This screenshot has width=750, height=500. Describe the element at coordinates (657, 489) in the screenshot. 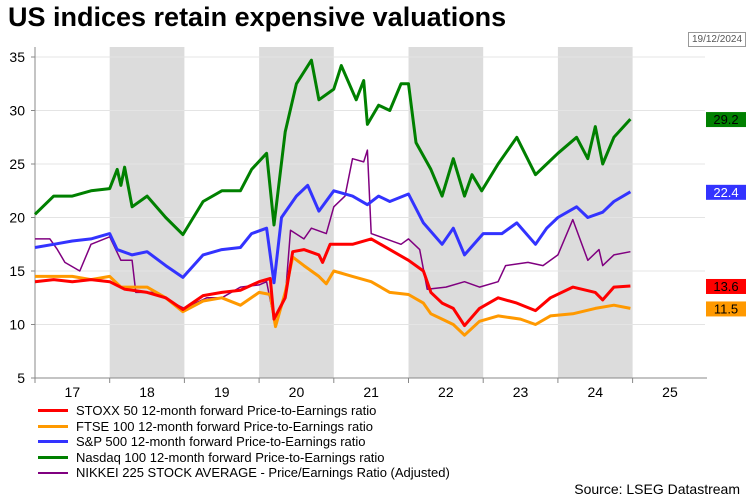

I see `source-note: Source: LSEG Datastream` at that location.